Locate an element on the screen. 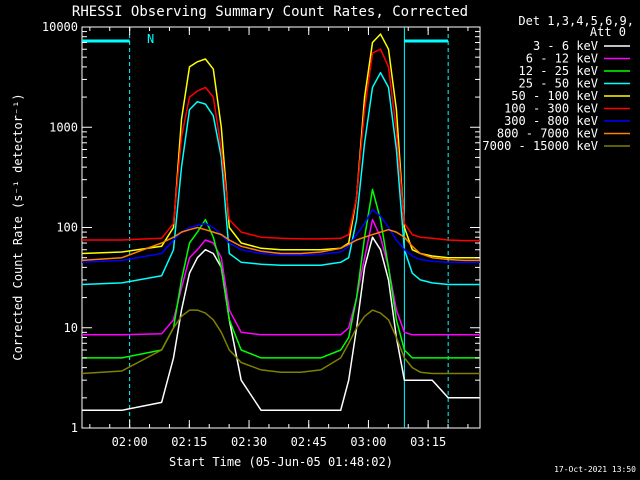 This screenshot has height=480, width=640. legend-entry-label: 7000 - 15000 keV is located at coordinates (540, 146).